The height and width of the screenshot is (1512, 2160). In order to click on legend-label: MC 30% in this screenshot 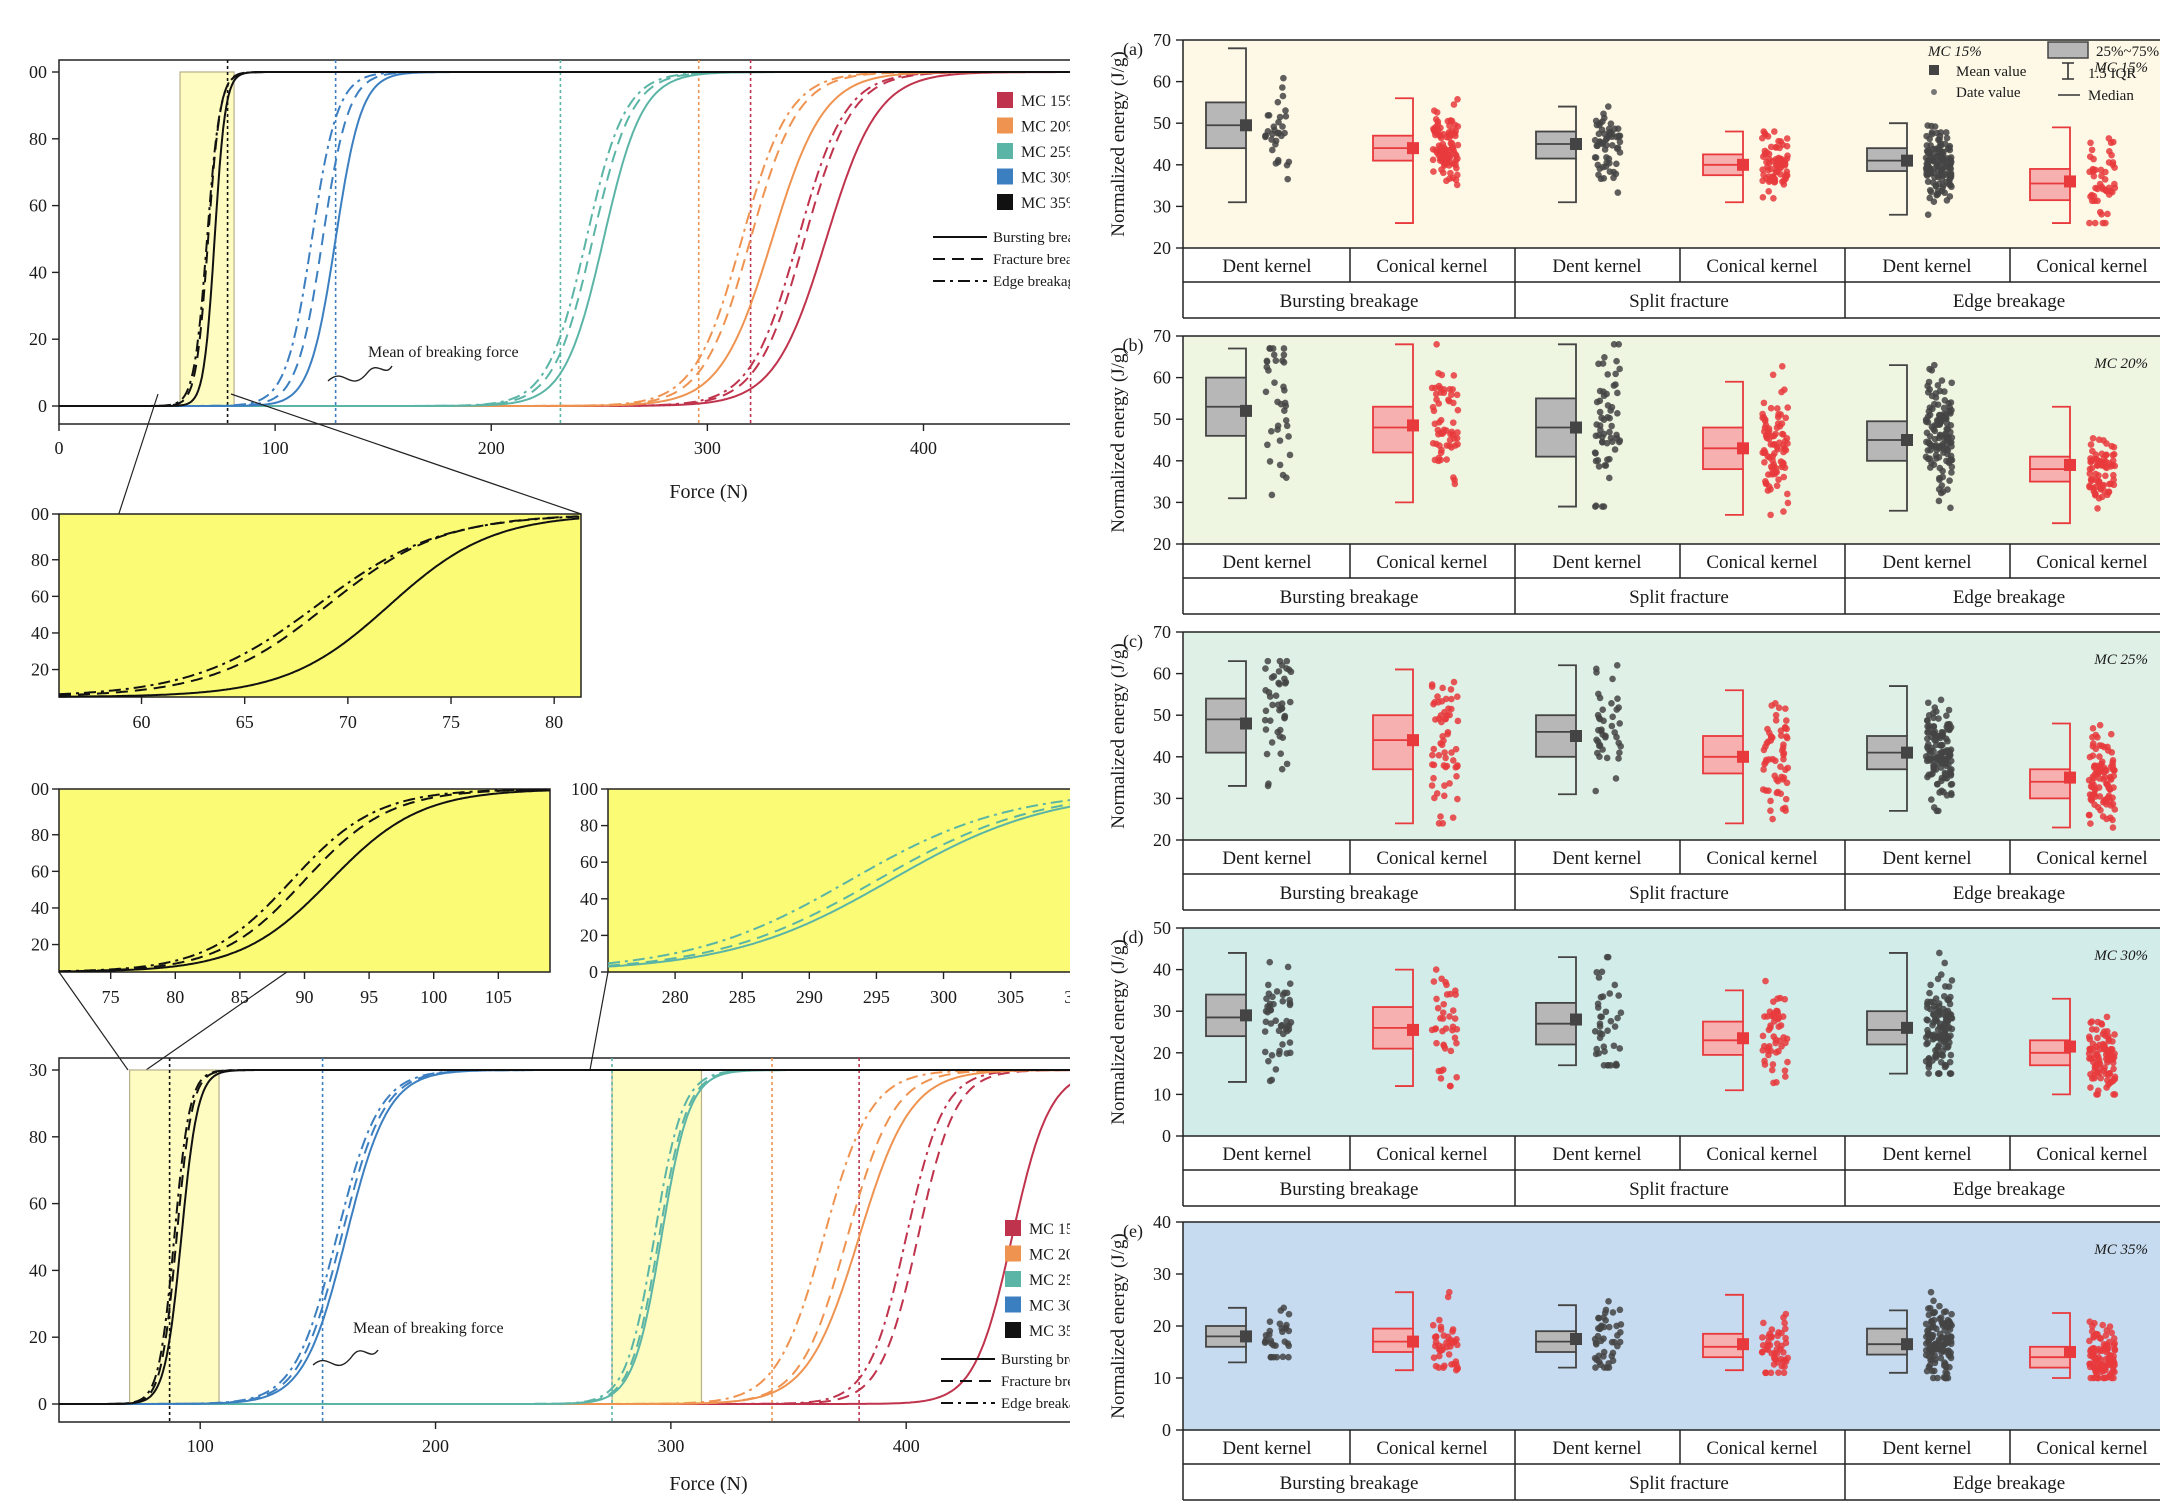, I will do `click(1058, 1306)`.